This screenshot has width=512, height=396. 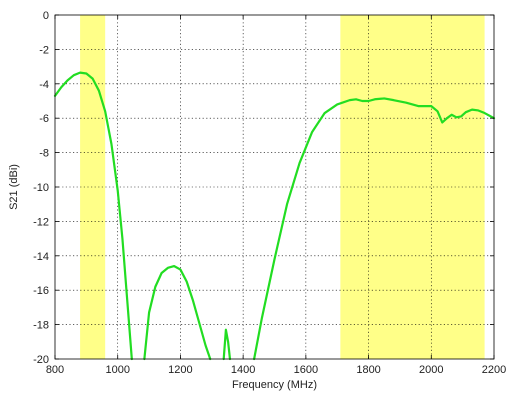 I want to click on x-tick-label: 1000, so click(x=117, y=370).